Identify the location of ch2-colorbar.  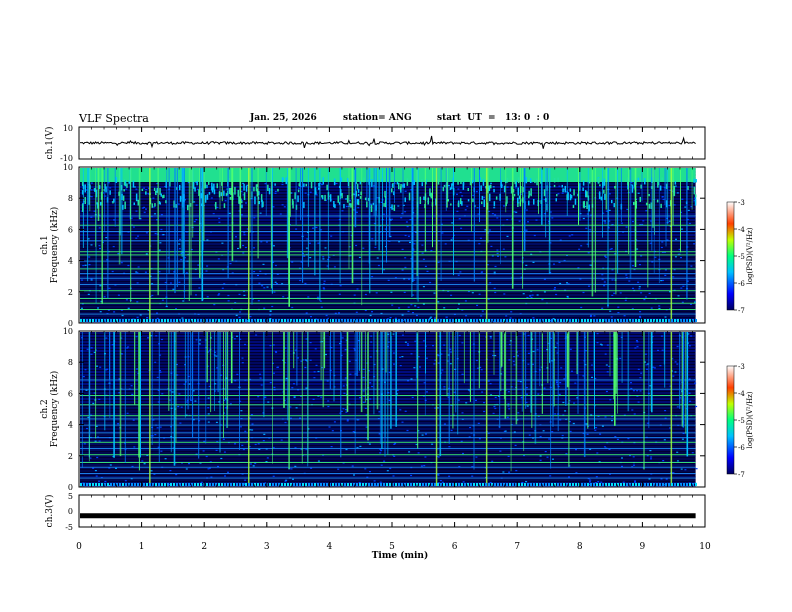
(730, 420).